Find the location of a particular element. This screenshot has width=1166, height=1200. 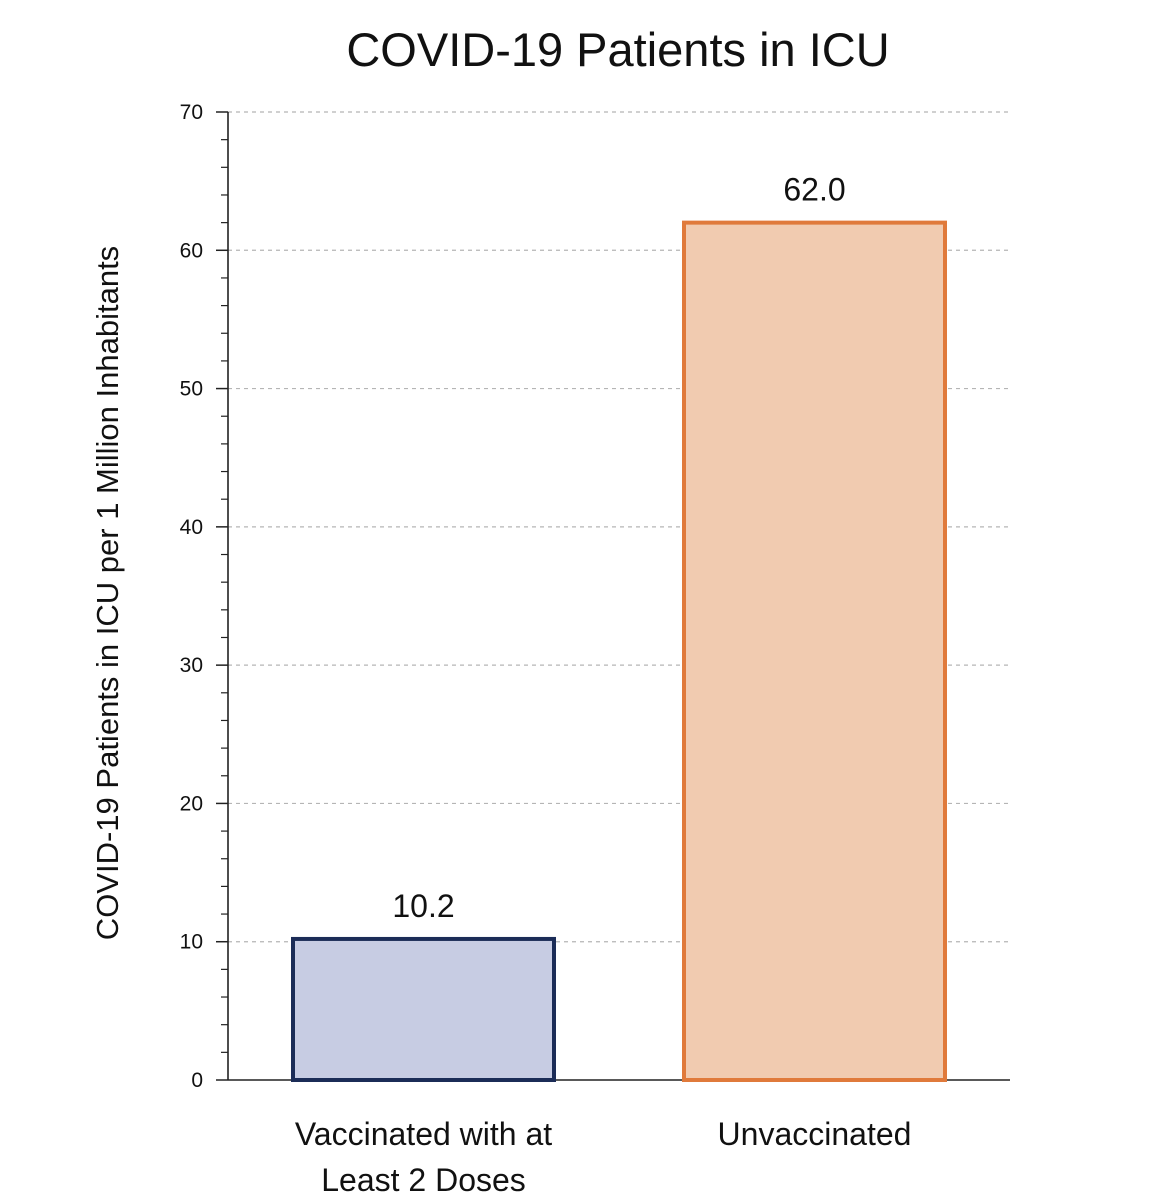

y-tick-label: 10 is located at coordinates (191, 942).